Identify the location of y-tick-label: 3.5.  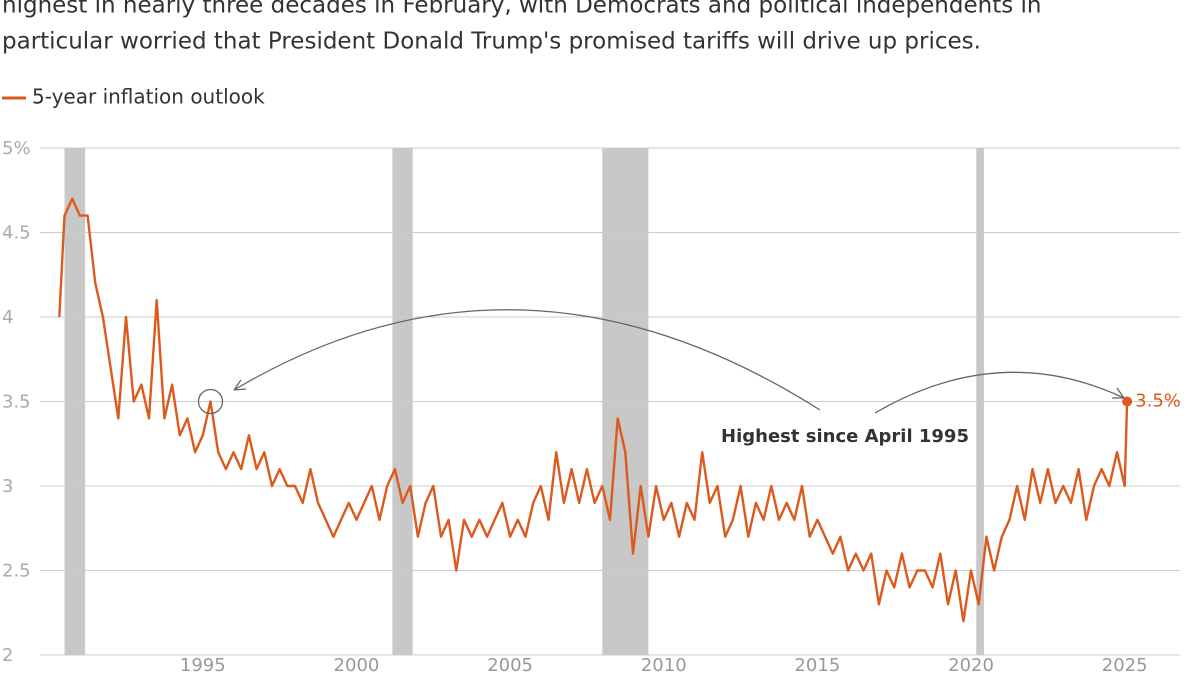
(16, 402).